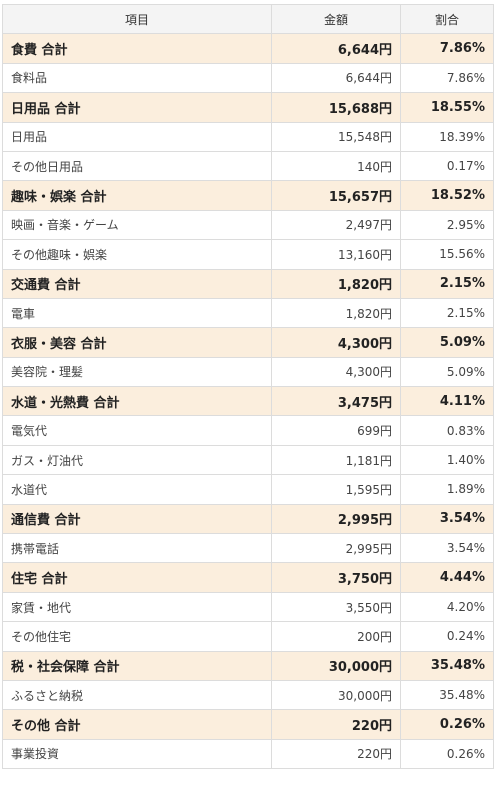  Describe the element at coordinates (447, 577) in the screenshot. I see `row-ratio: 4.44%` at that location.